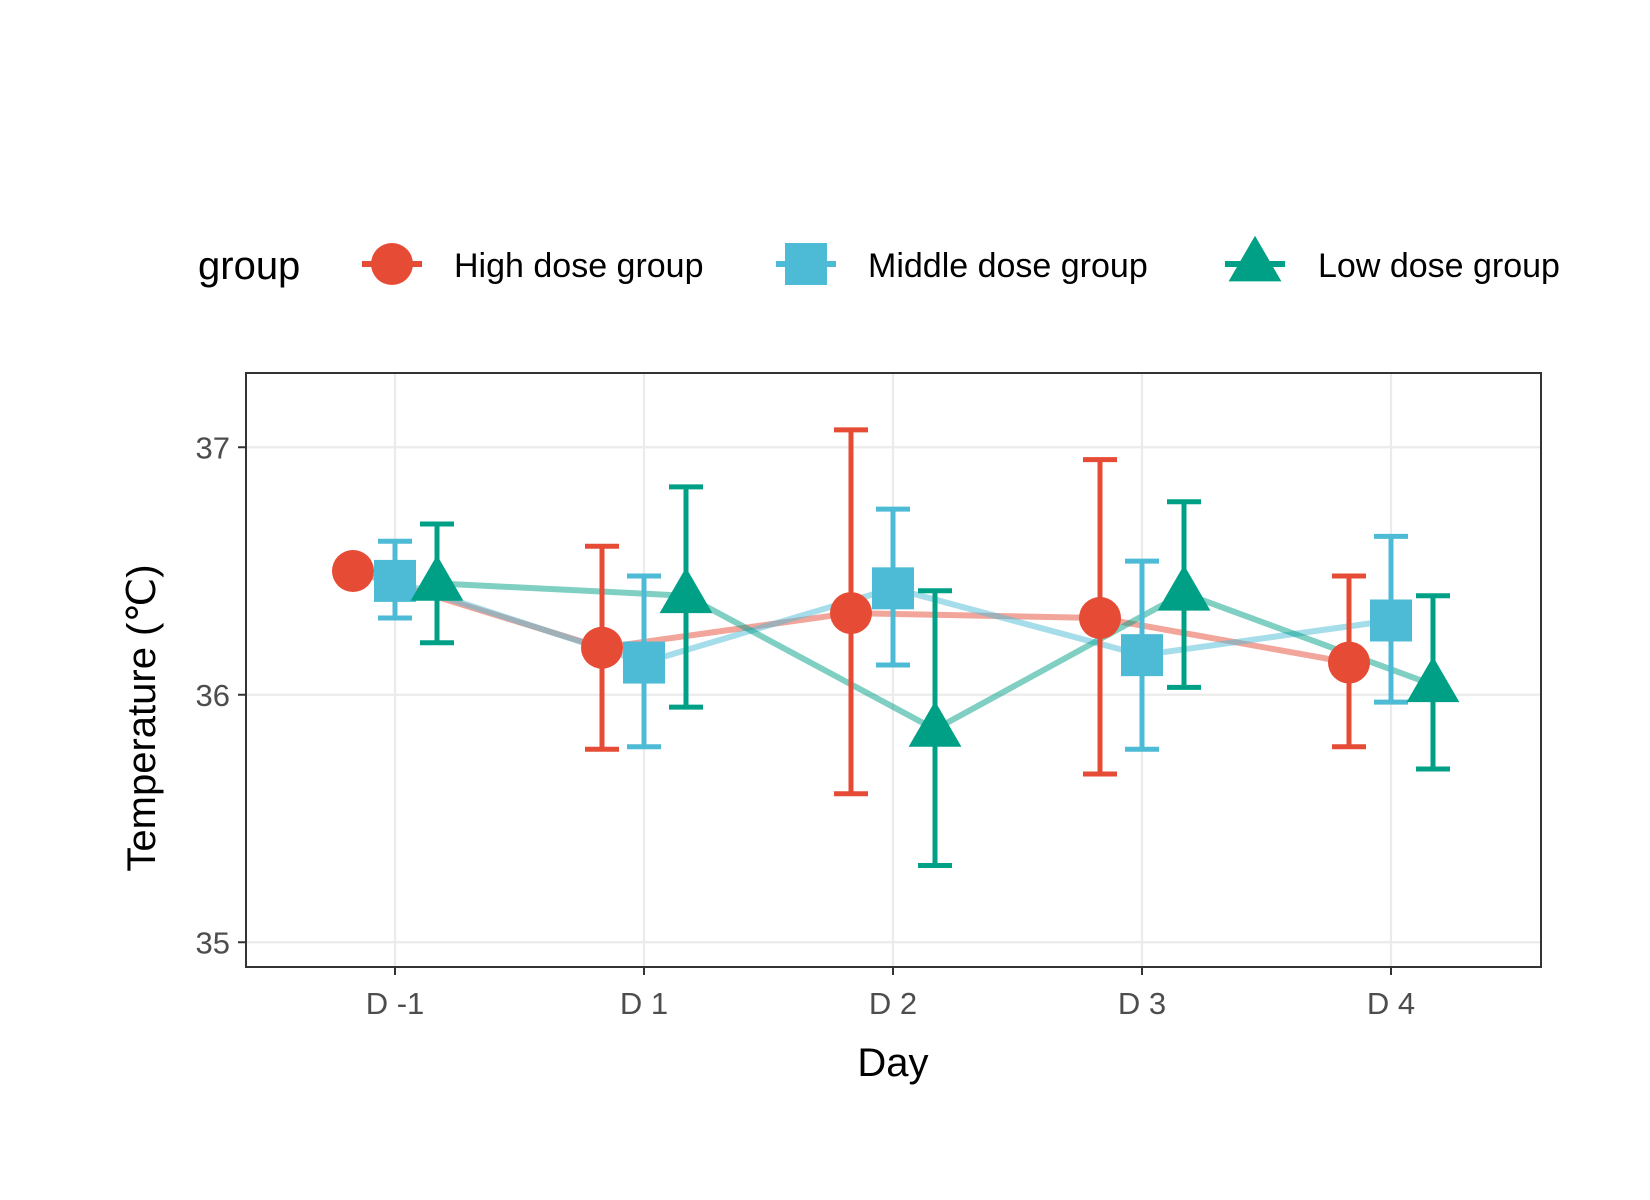  Describe the element at coordinates (213, 695) in the screenshot. I see `y-tick-label-36: 36` at that location.